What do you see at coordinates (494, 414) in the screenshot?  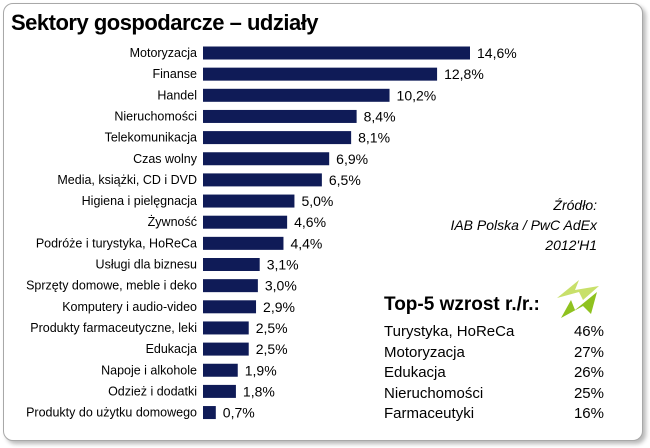 I see `top5-row: Farmaceutyki 16%` at bounding box center [494, 414].